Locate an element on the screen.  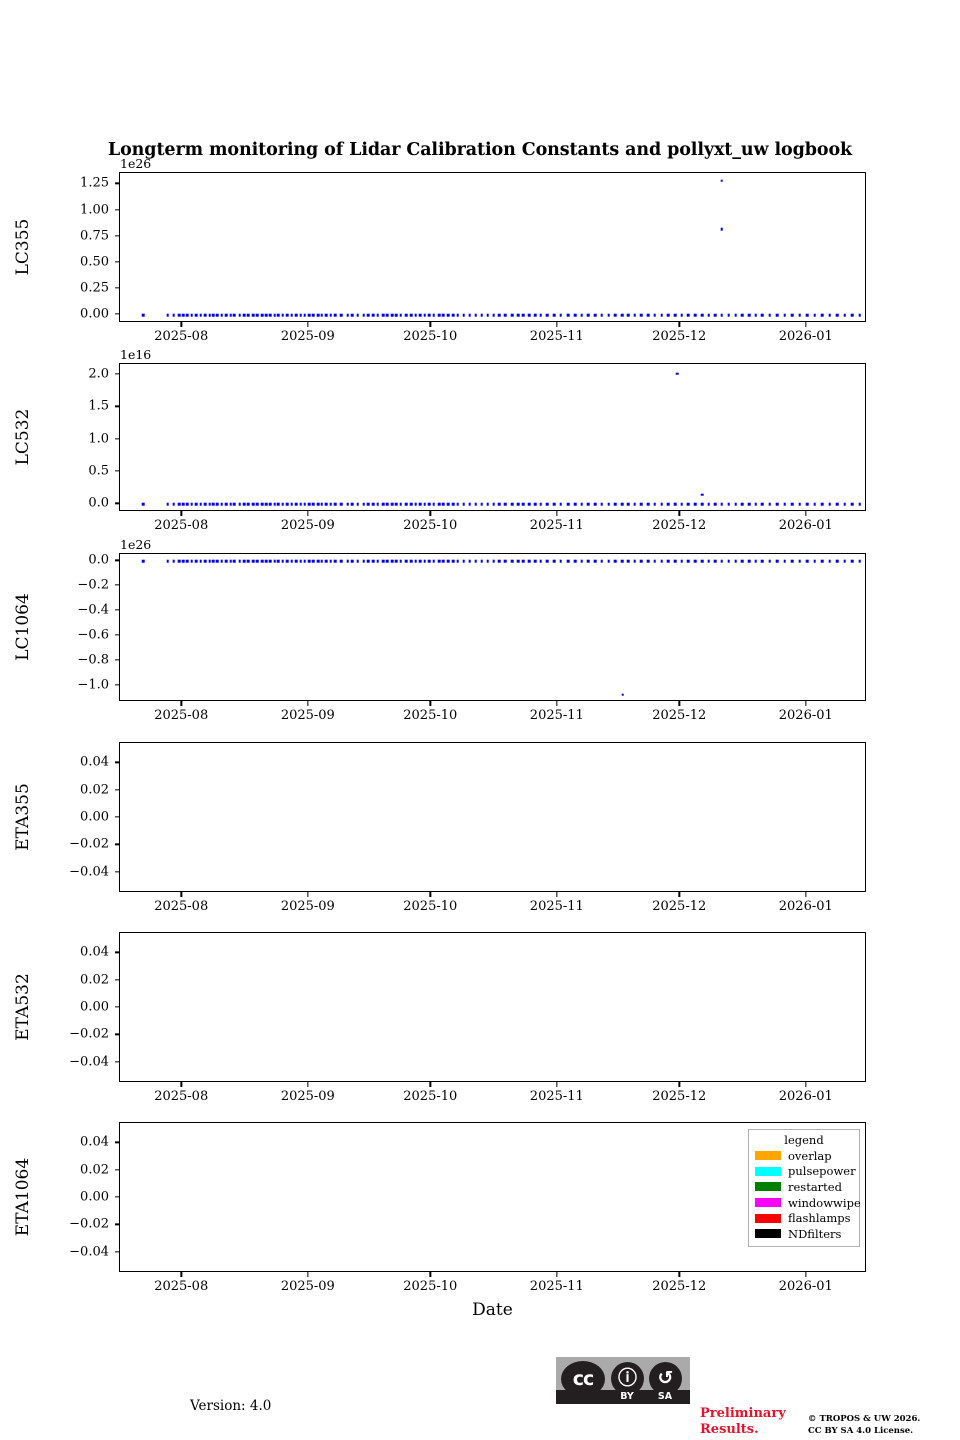
y-tick-label: 0.02 is located at coordinates (94, 980).